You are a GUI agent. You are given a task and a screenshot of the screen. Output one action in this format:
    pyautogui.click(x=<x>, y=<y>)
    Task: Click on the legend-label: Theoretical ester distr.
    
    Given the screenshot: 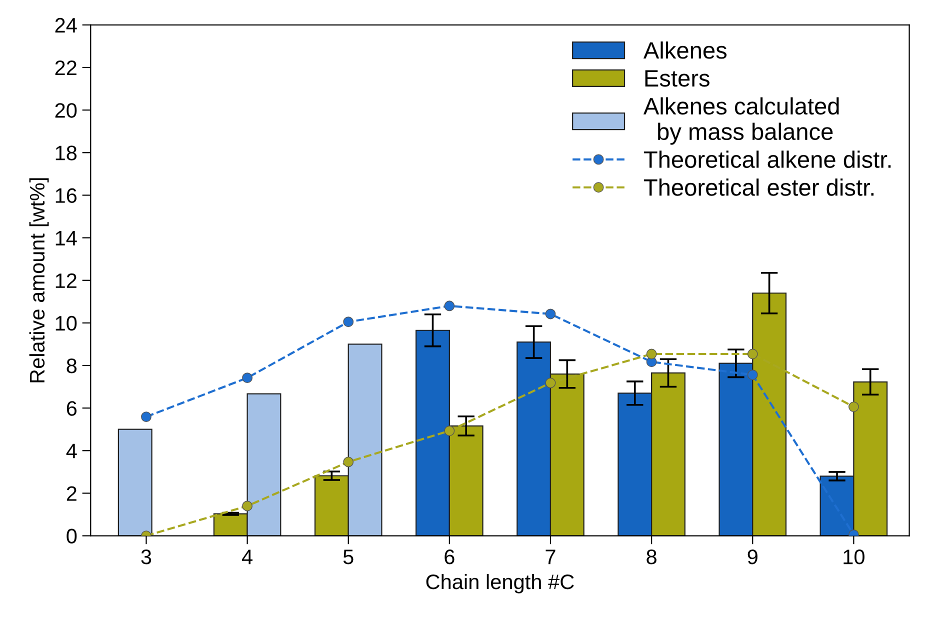 What is the action you would take?
    pyautogui.click(x=759, y=187)
    